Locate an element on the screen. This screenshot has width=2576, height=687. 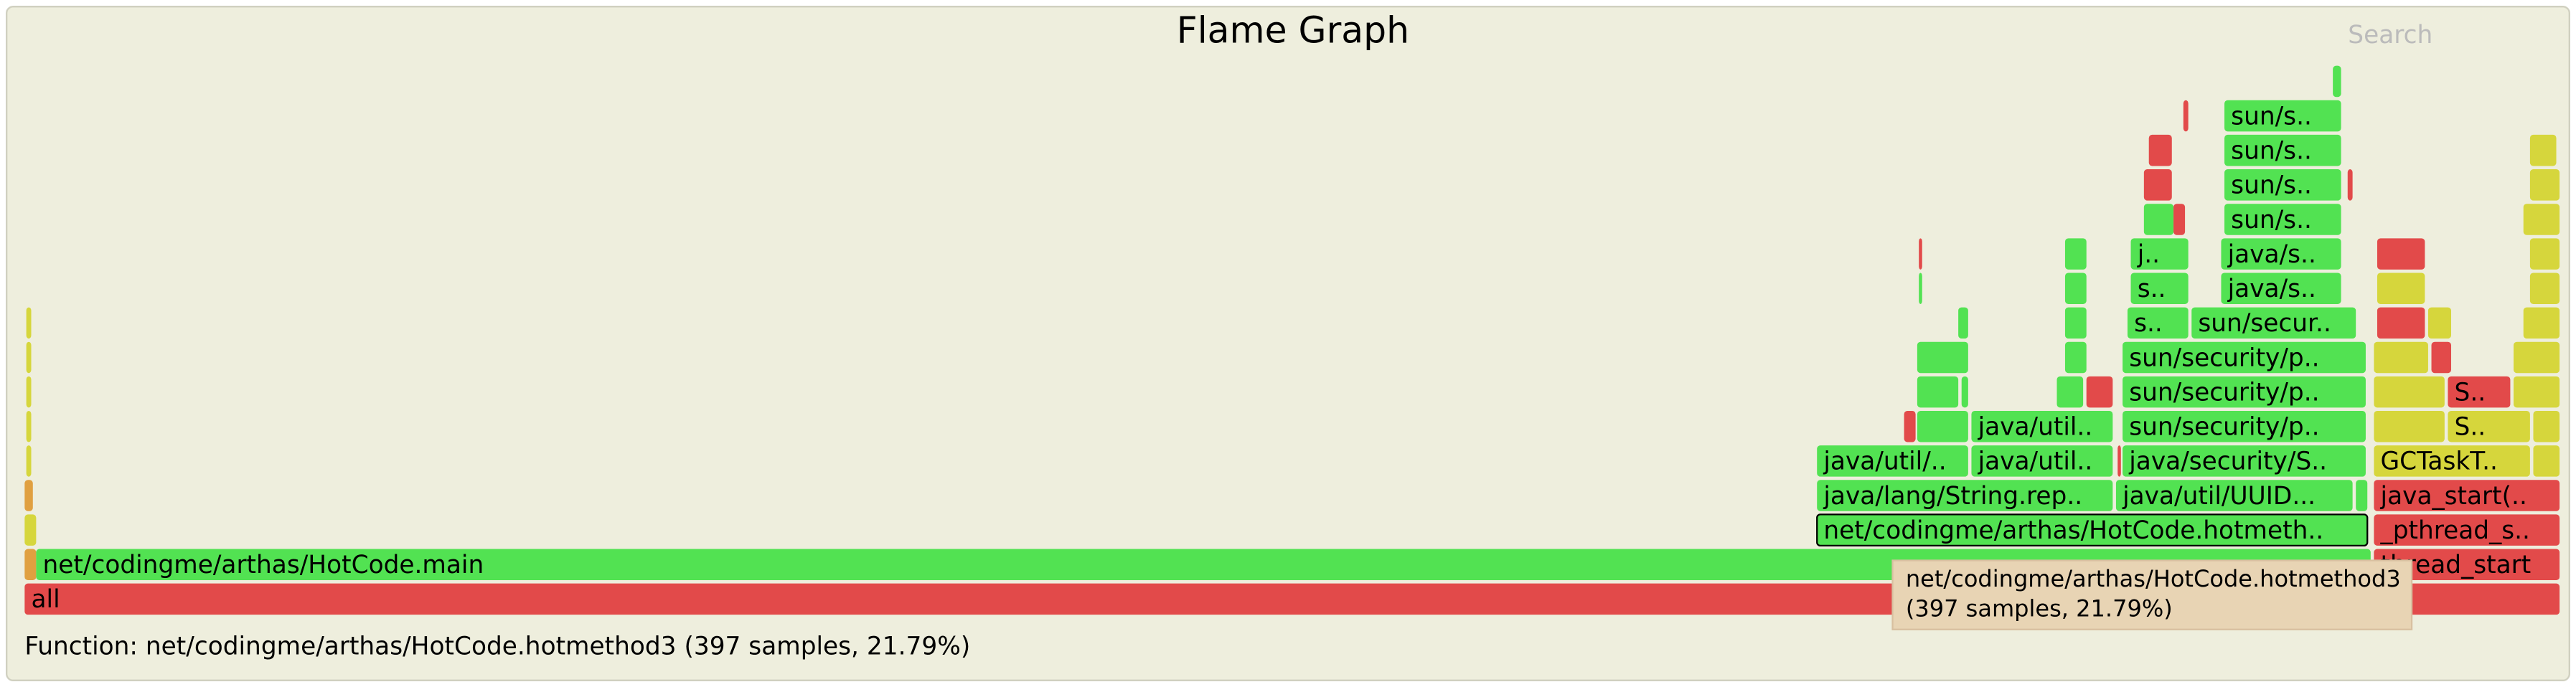
frame-label: _pthread_s.. is located at coordinates (2455, 530).